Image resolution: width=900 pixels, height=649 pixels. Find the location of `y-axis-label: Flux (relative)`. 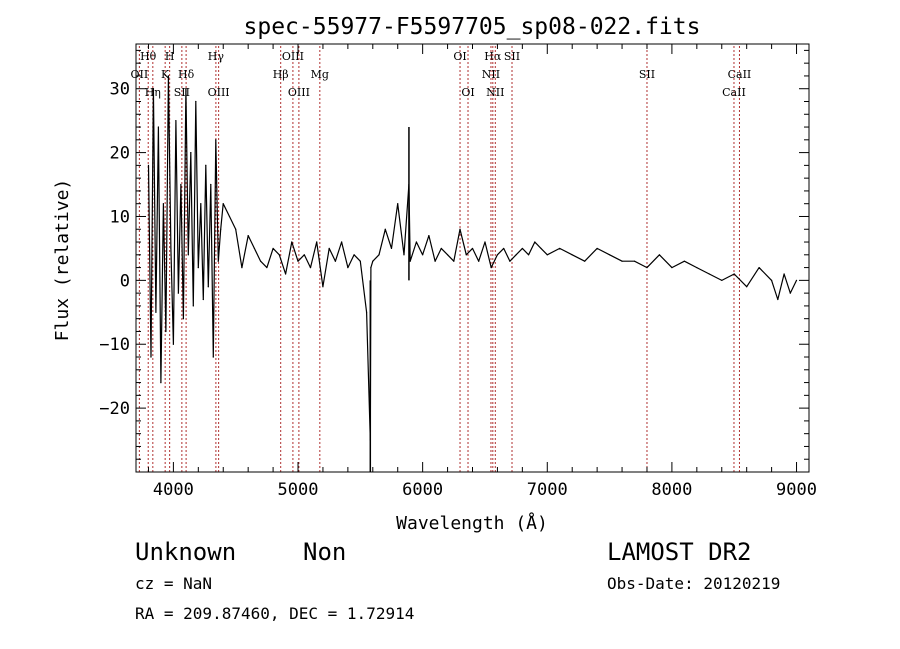

y-axis-label: Flux (relative) is located at coordinates (62, 260).